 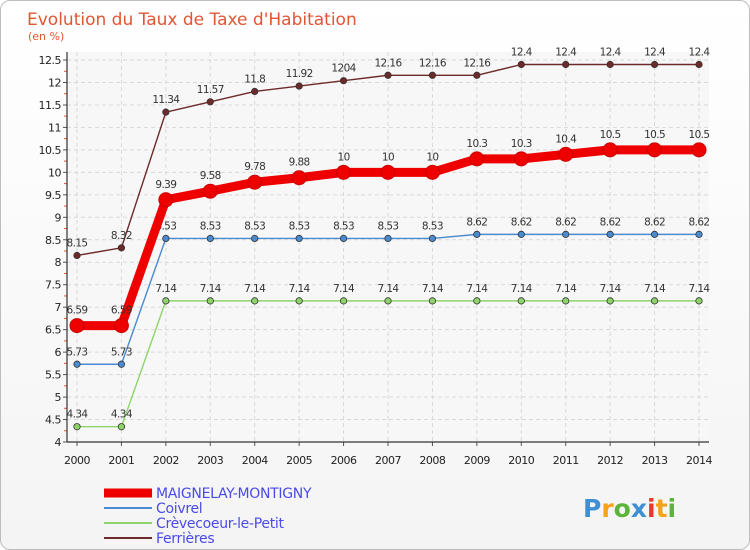 I want to click on data-label: 6.59, so click(x=77, y=311).